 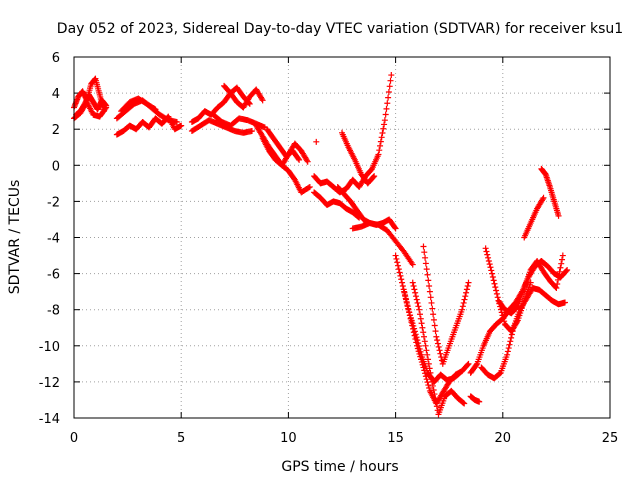 I want to click on y-tick-label: 2, so click(x=56, y=130).